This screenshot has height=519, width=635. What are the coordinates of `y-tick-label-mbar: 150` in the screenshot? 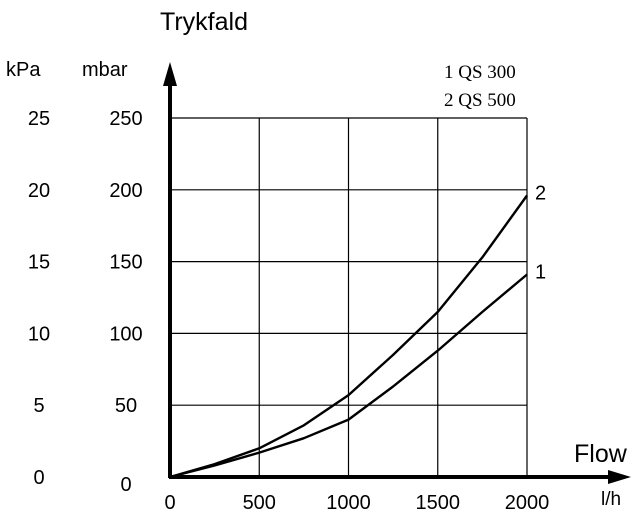 It's located at (125, 263).